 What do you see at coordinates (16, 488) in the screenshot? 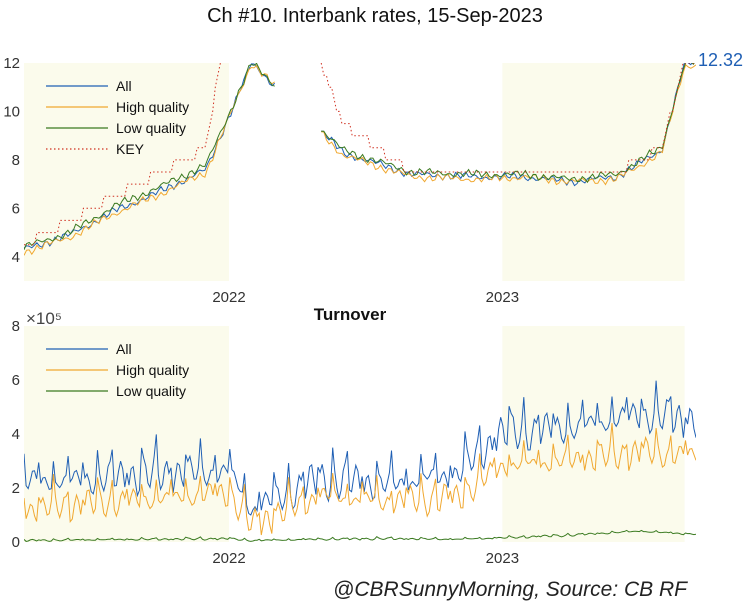
I see `y-tick-label: 2` at bounding box center [16, 488].